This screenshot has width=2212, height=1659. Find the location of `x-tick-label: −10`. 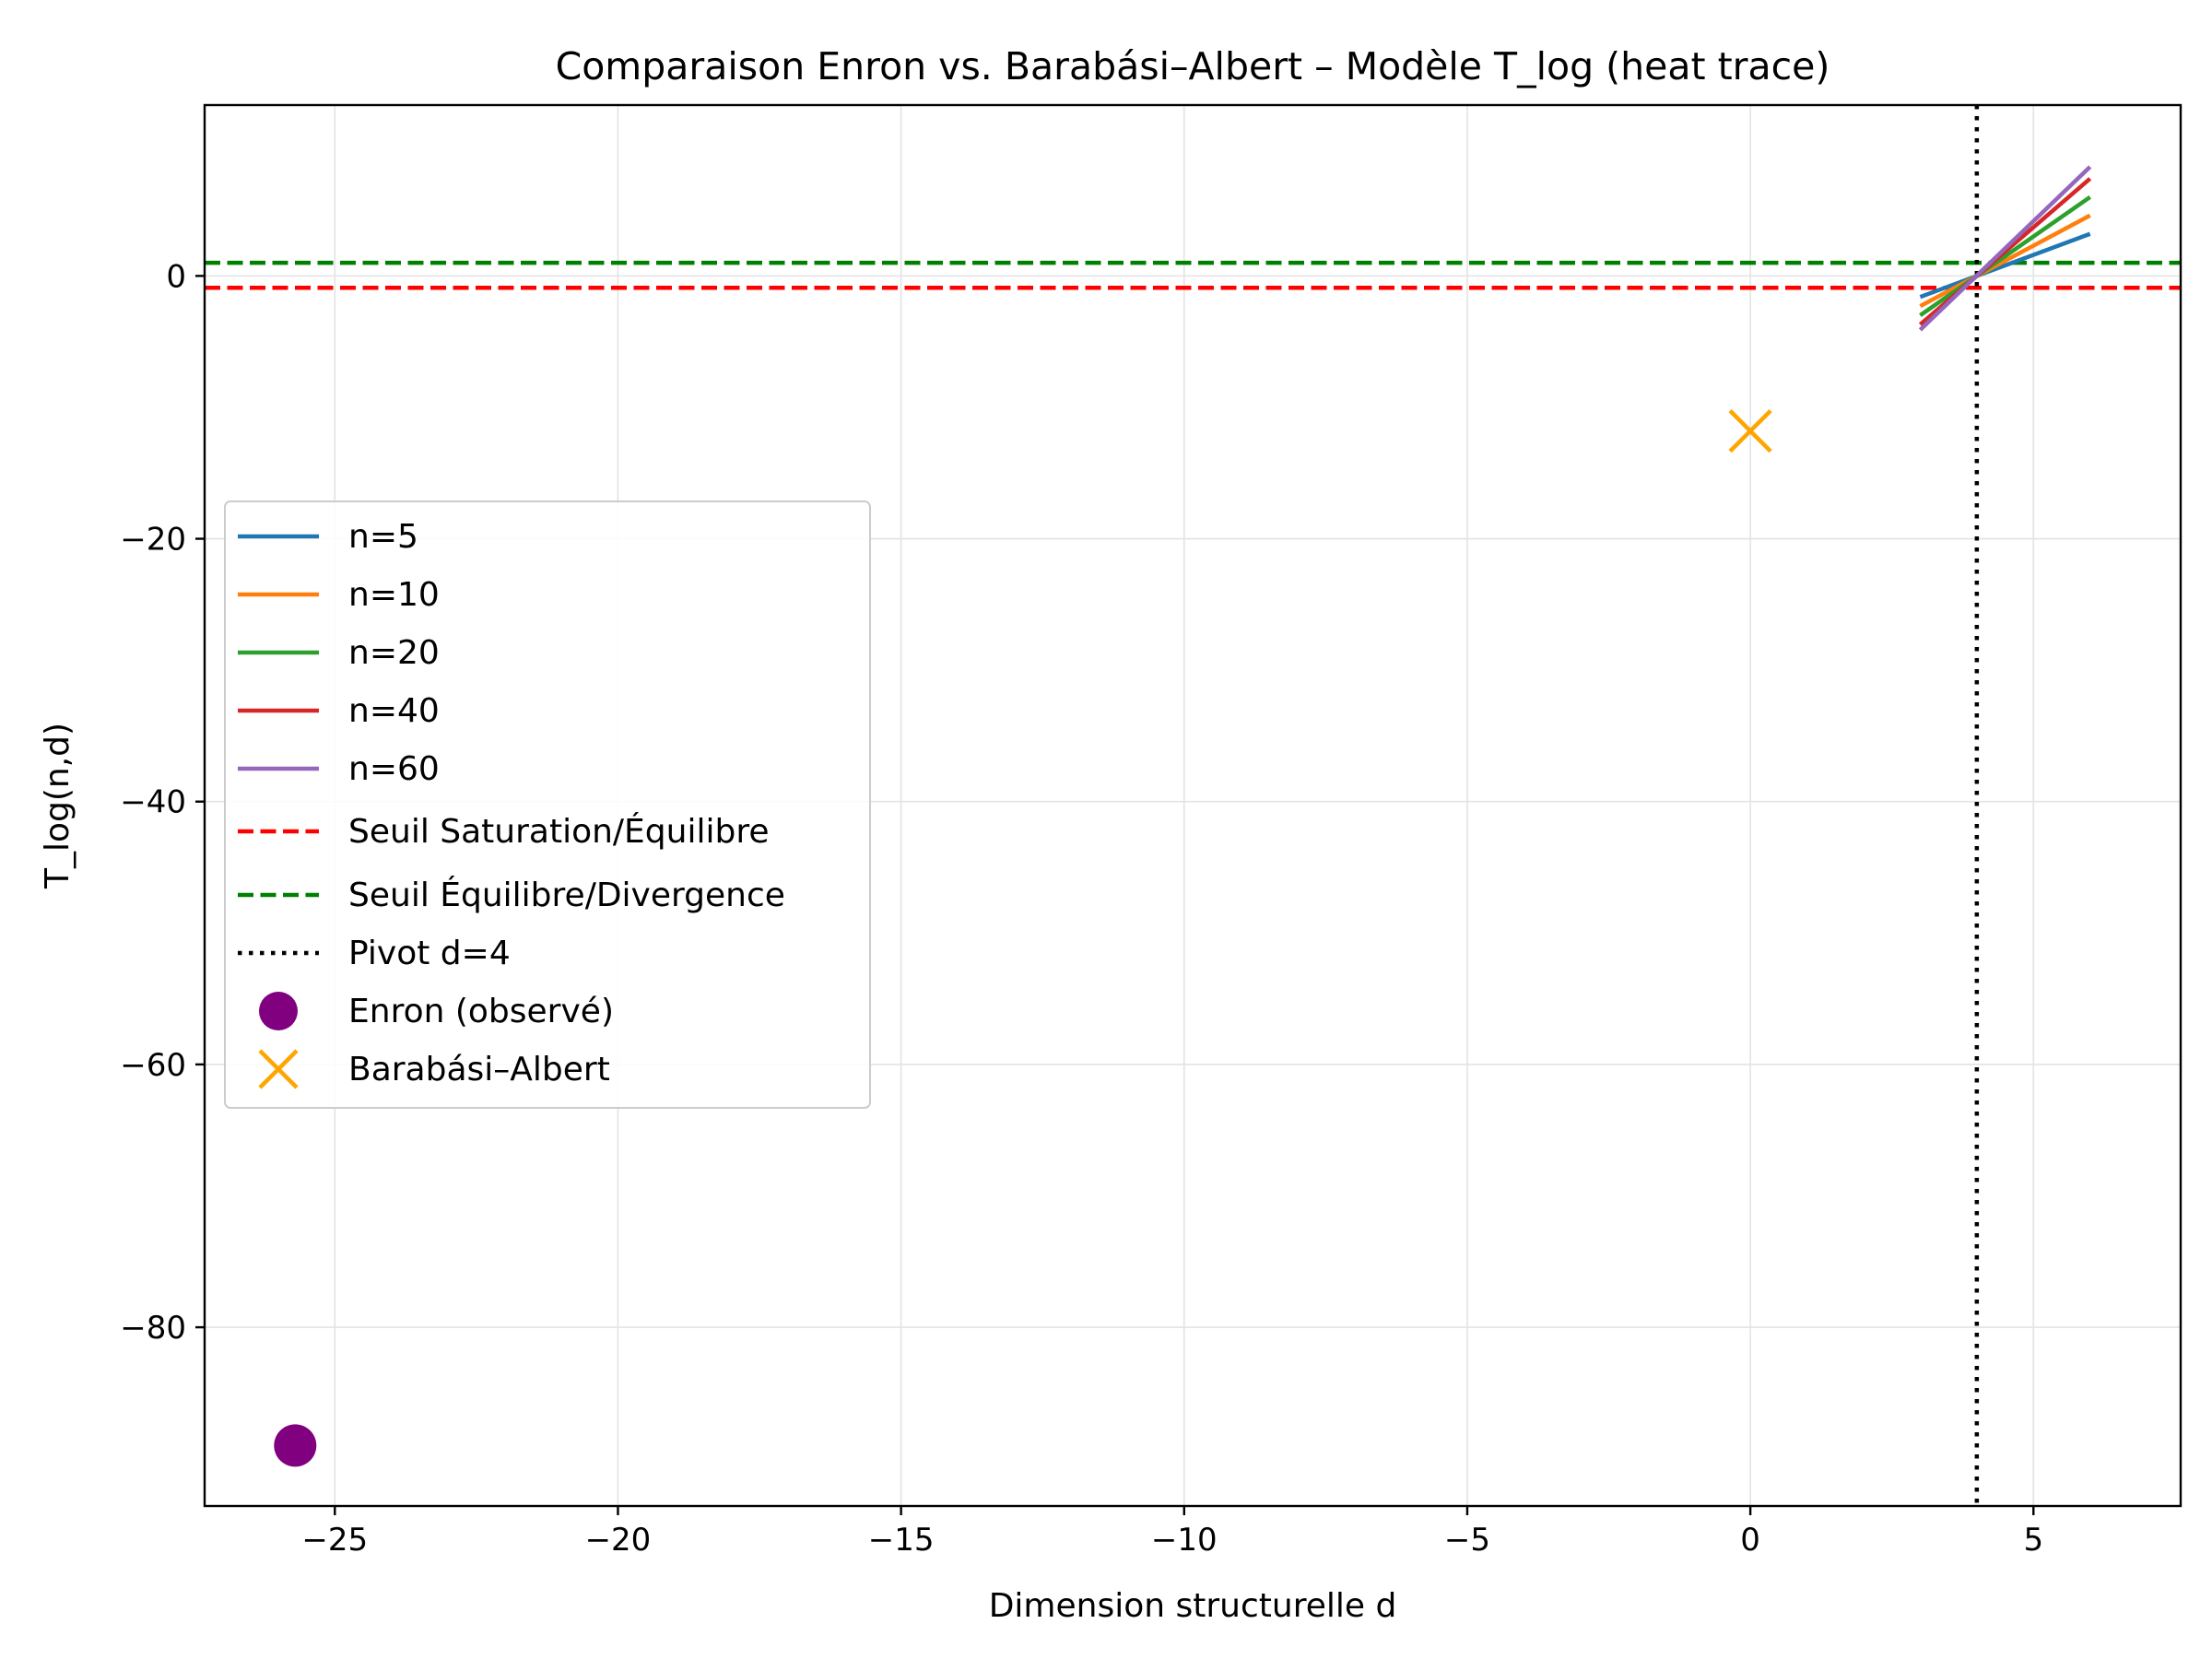

x-tick-label: −10 is located at coordinates (1184, 1540).